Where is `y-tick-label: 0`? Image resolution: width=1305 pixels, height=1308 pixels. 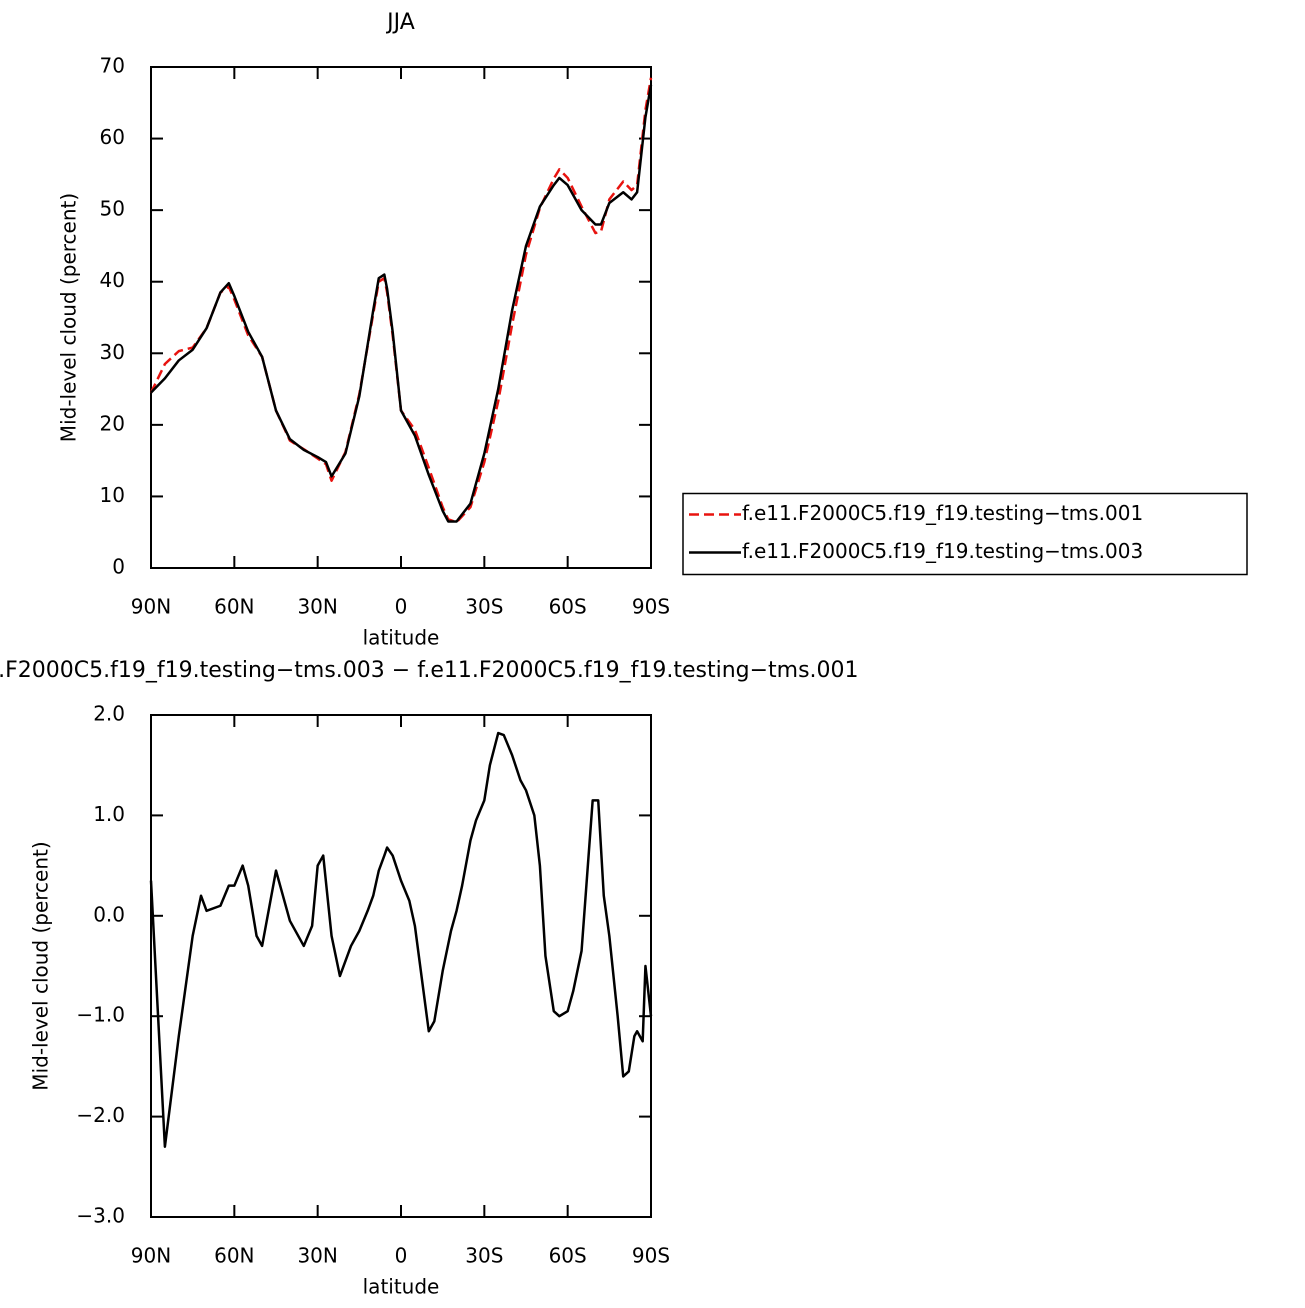 y-tick-label: 0 is located at coordinates (118, 567).